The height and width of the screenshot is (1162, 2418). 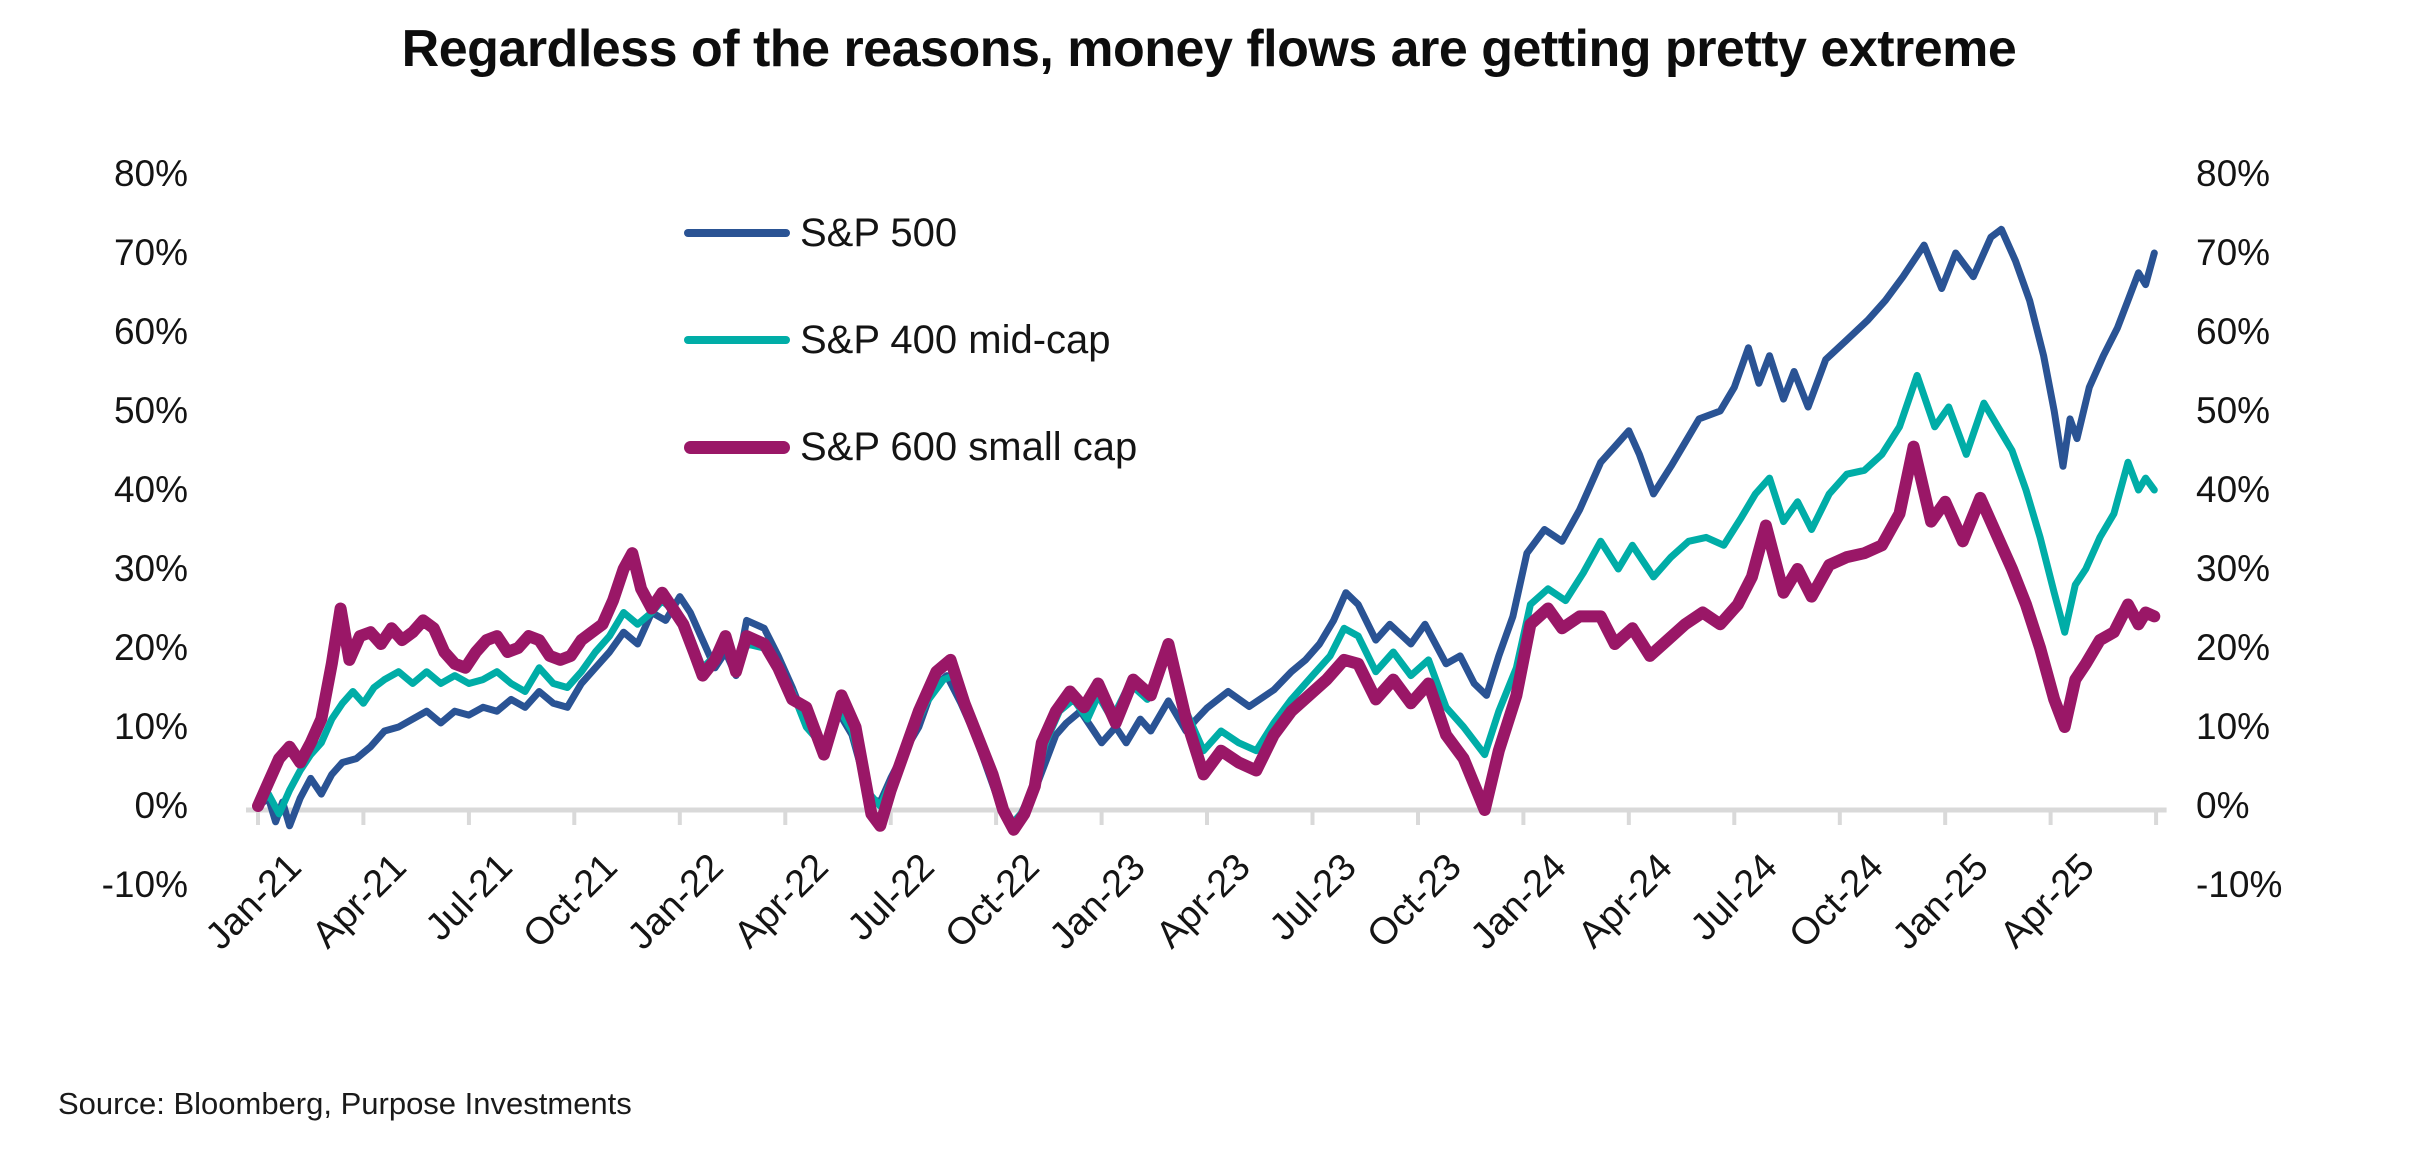 I want to click on y-axis-label-left: 50%, so click(x=150, y=410).